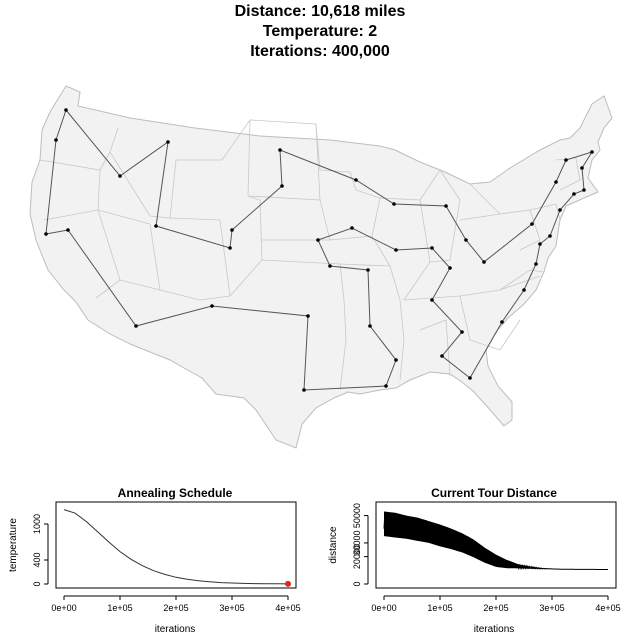 The width and height of the screenshot is (640, 640). I want to click on distance-plot-frame, so click(496, 545).